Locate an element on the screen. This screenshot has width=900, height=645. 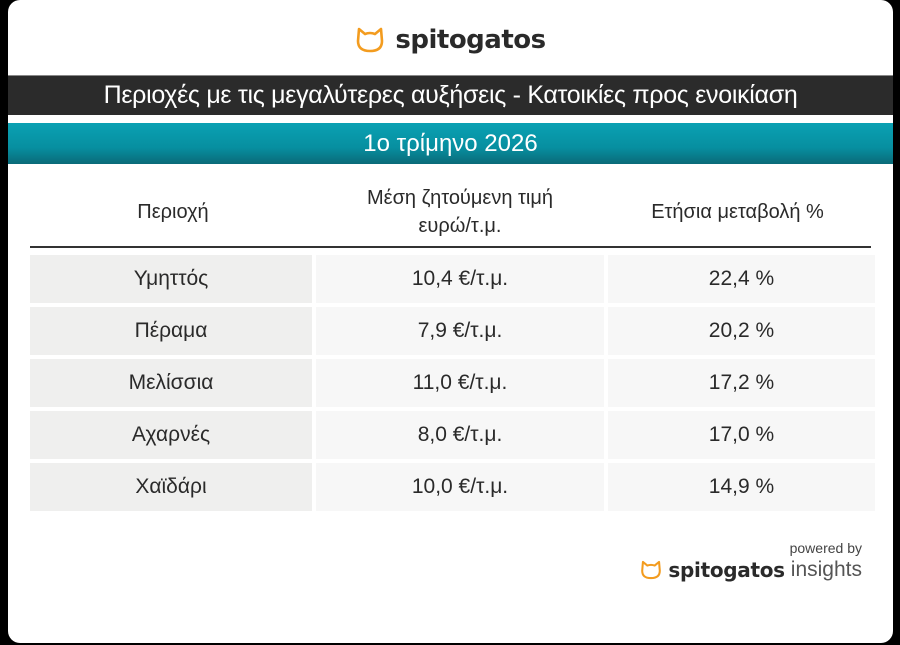
powered-by-footer: powered by spitogatos insights is located at coordinates (751, 561).